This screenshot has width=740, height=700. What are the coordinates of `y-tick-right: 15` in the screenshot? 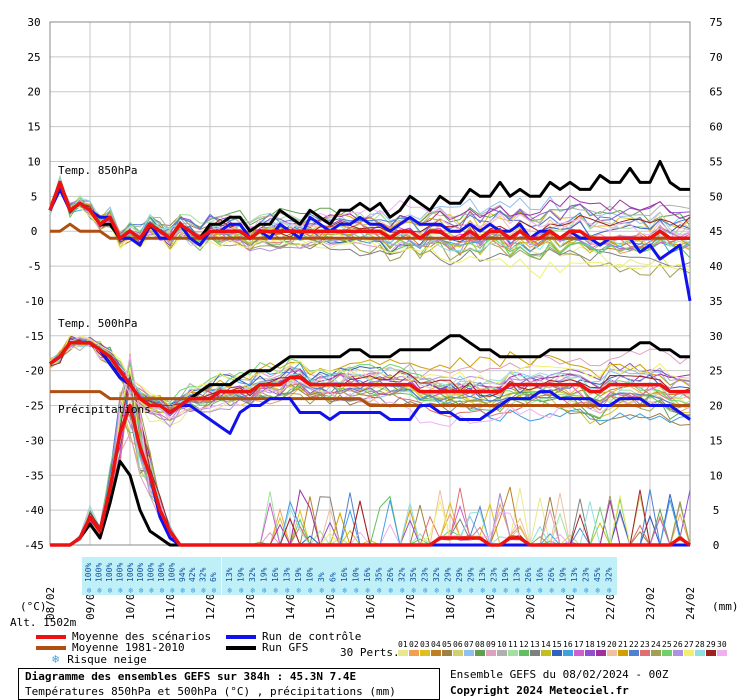 It's located at (715, 440).